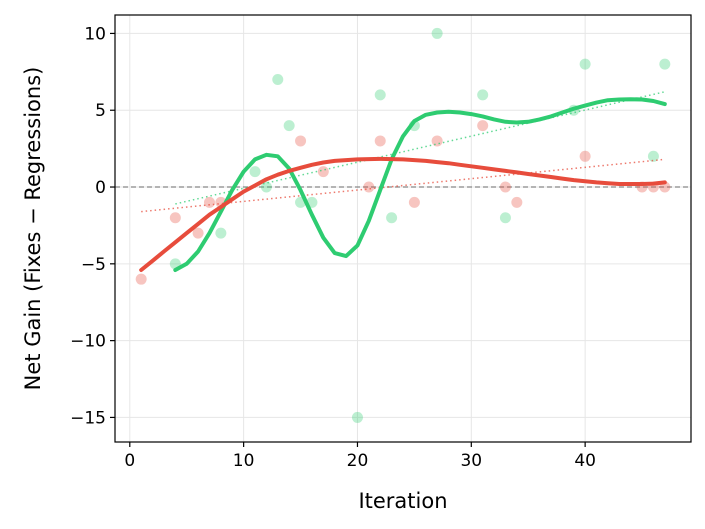 This screenshot has width=705, height=529. Describe the element at coordinates (244, 461) in the screenshot. I see `x-tick-label: 10` at that location.